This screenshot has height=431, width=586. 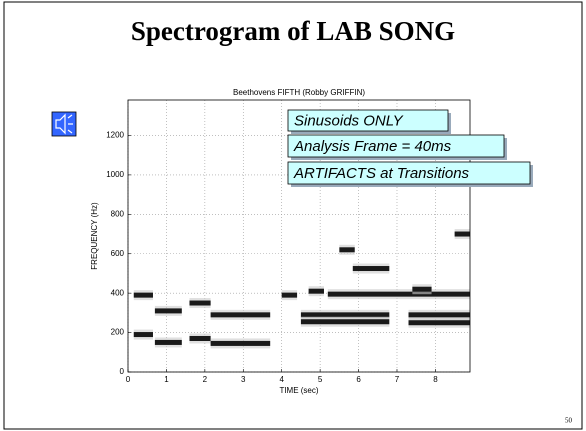 I want to click on x-tick-label: 0, so click(x=128, y=379).